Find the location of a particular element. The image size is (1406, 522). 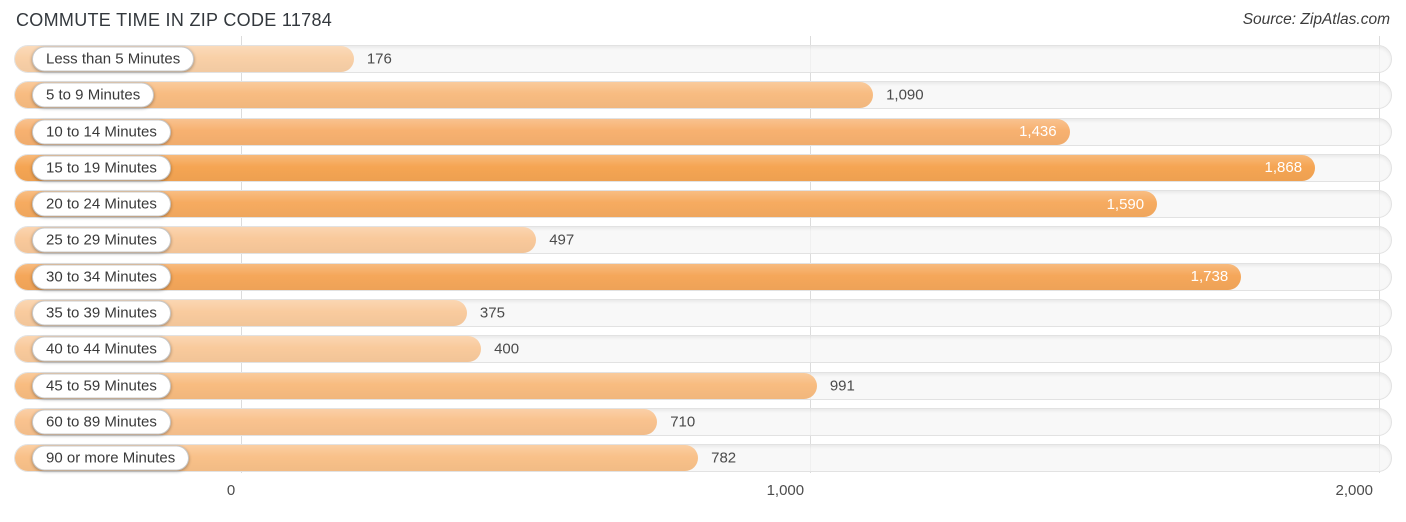

bar: 1,738 is located at coordinates (628, 276).